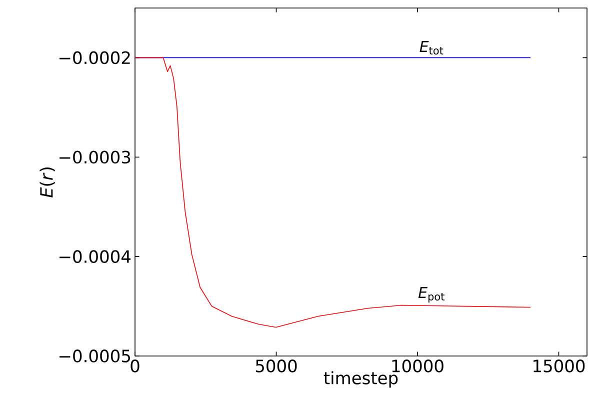  I want to click on y-tick-label: −0.0005, so click(95, 356).